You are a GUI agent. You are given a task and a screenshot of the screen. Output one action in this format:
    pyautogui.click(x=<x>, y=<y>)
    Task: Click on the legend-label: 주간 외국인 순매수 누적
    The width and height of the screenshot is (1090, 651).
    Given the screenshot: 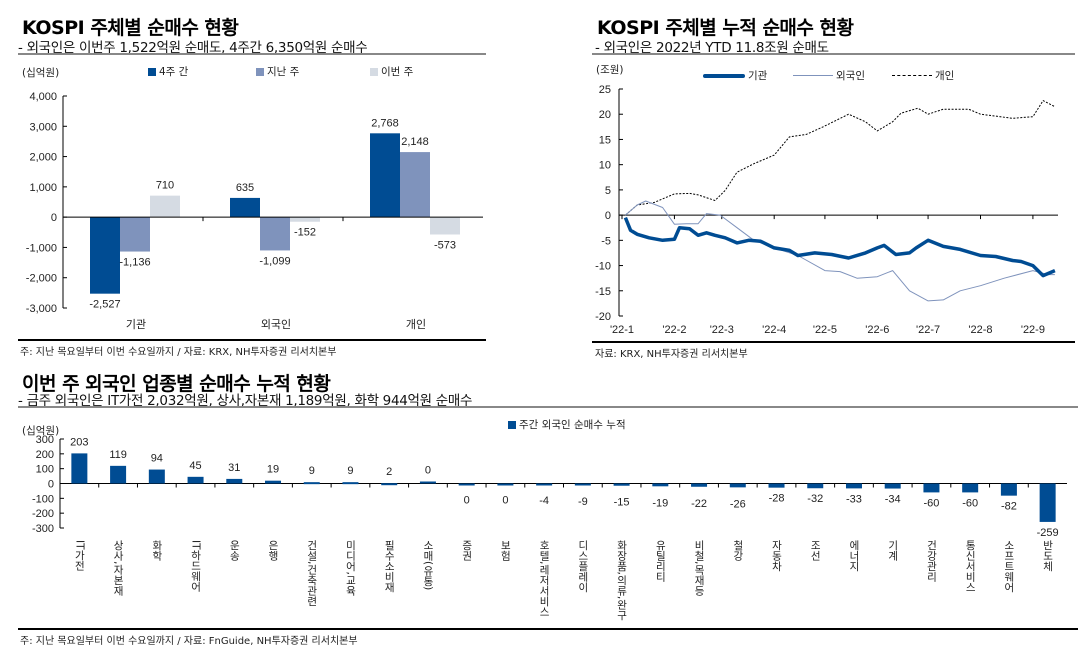 What is the action you would take?
    pyautogui.click(x=572, y=425)
    